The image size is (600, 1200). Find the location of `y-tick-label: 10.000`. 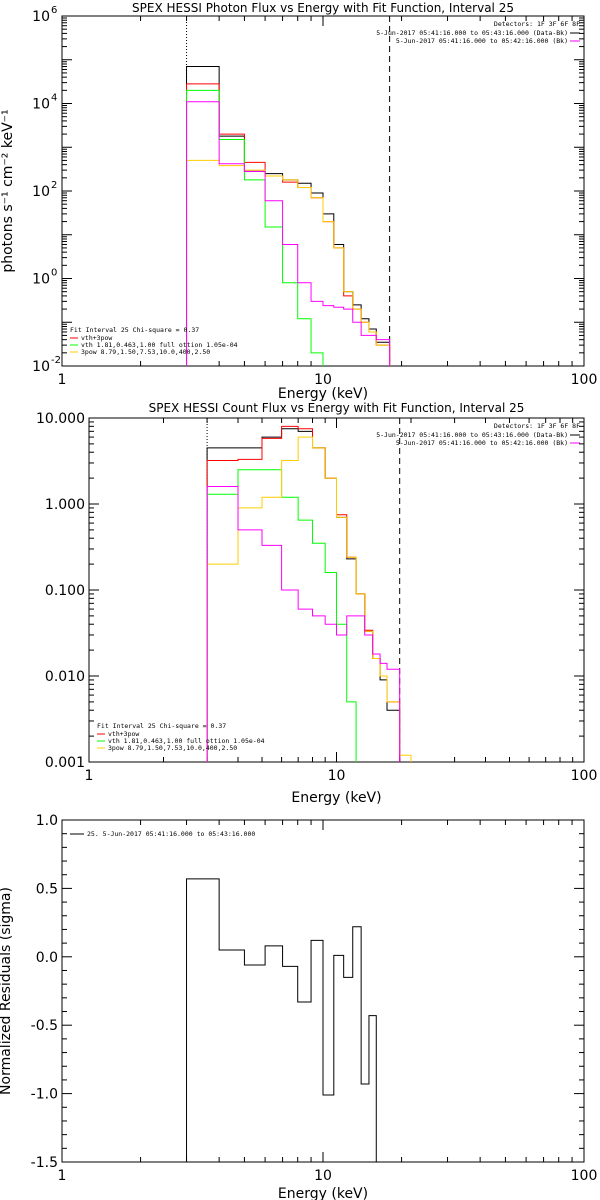

y-tick-label: 10.000 is located at coordinates (60, 419).